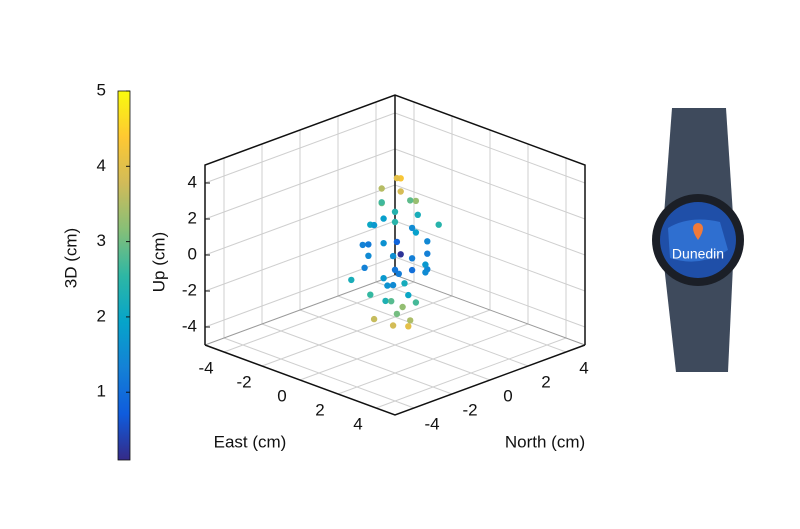 Image resolution: width=800 pixels, height=529 pixels. What do you see at coordinates (101, 165) in the screenshot?
I see `colorbar-tick-label: 4` at bounding box center [101, 165].